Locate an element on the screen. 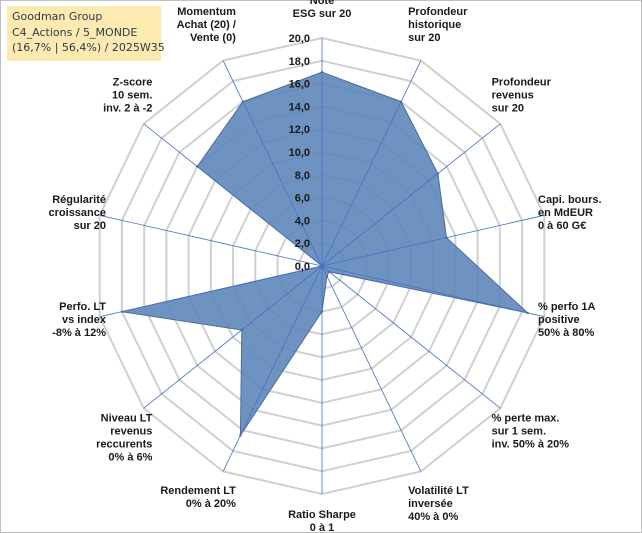 The width and height of the screenshot is (642, 533). title-line-1: Goodman Group is located at coordinates (57, 16).